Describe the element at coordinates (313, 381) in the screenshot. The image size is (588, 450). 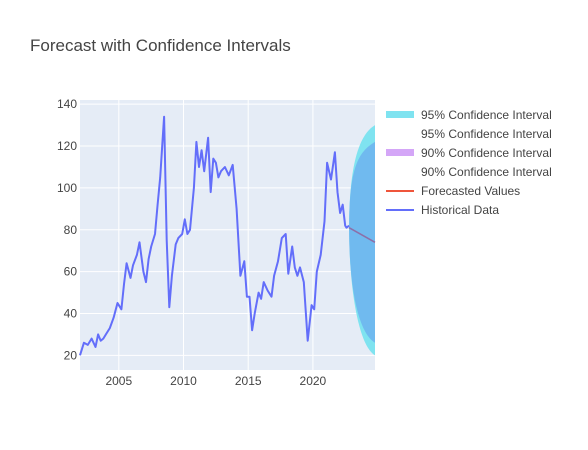
I see `x-tick-label: 2020` at that location.